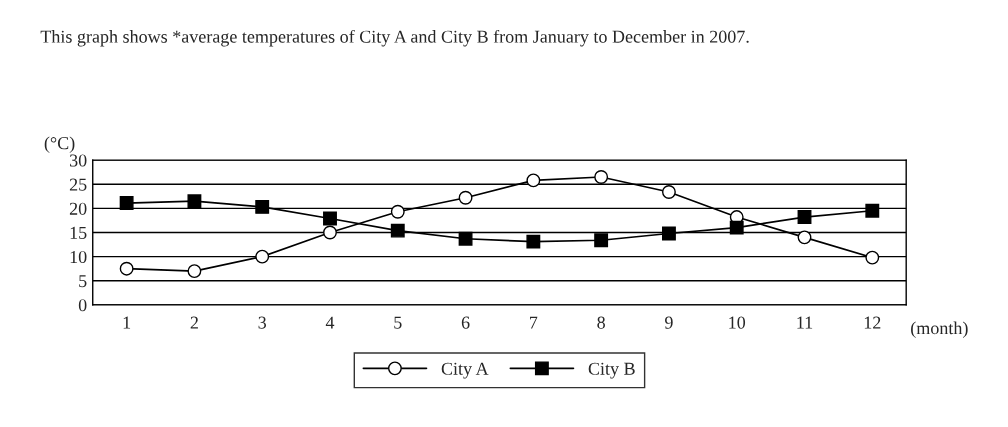 The width and height of the screenshot is (1008, 427). I want to click on y-tick-label: 25, so click(78, 184).